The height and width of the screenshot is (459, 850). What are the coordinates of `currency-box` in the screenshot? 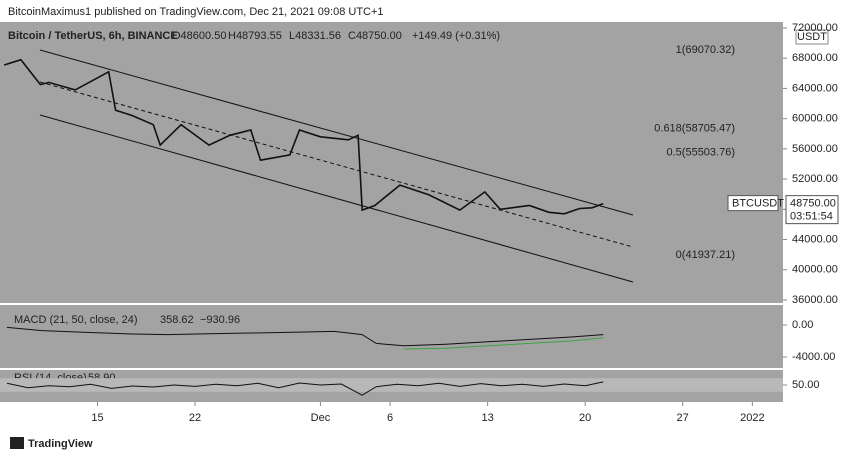 It's located at (812, 37).